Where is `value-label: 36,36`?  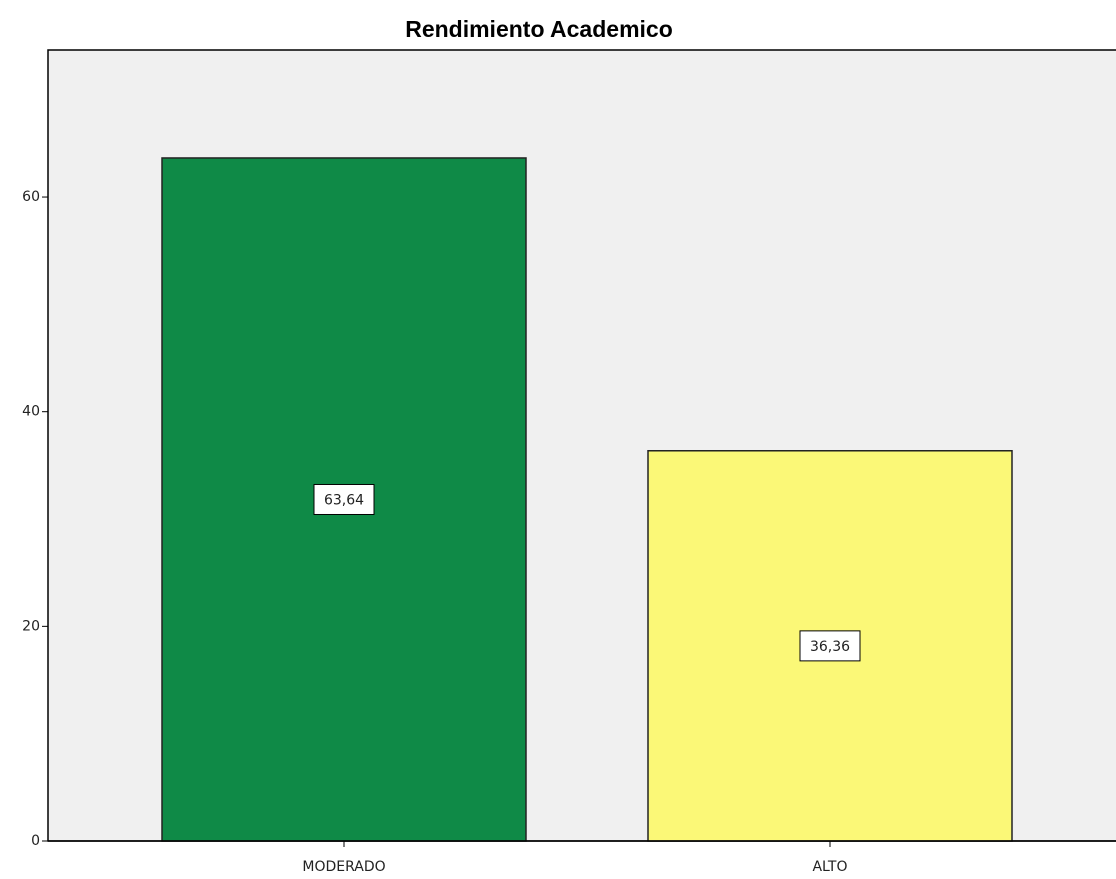 value-label: 36,36 is located at coordinates (830, 647).